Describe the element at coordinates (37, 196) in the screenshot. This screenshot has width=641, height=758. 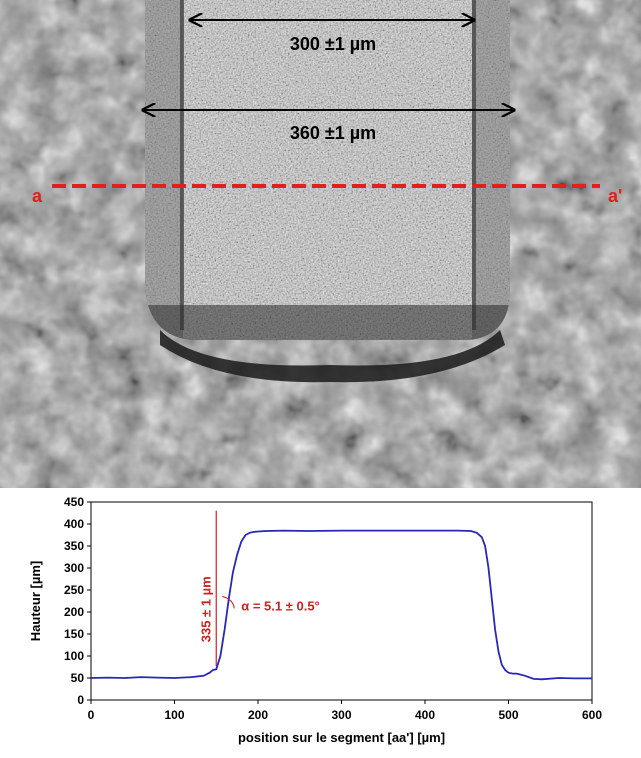
I see `segment-start-label: a` at that location.